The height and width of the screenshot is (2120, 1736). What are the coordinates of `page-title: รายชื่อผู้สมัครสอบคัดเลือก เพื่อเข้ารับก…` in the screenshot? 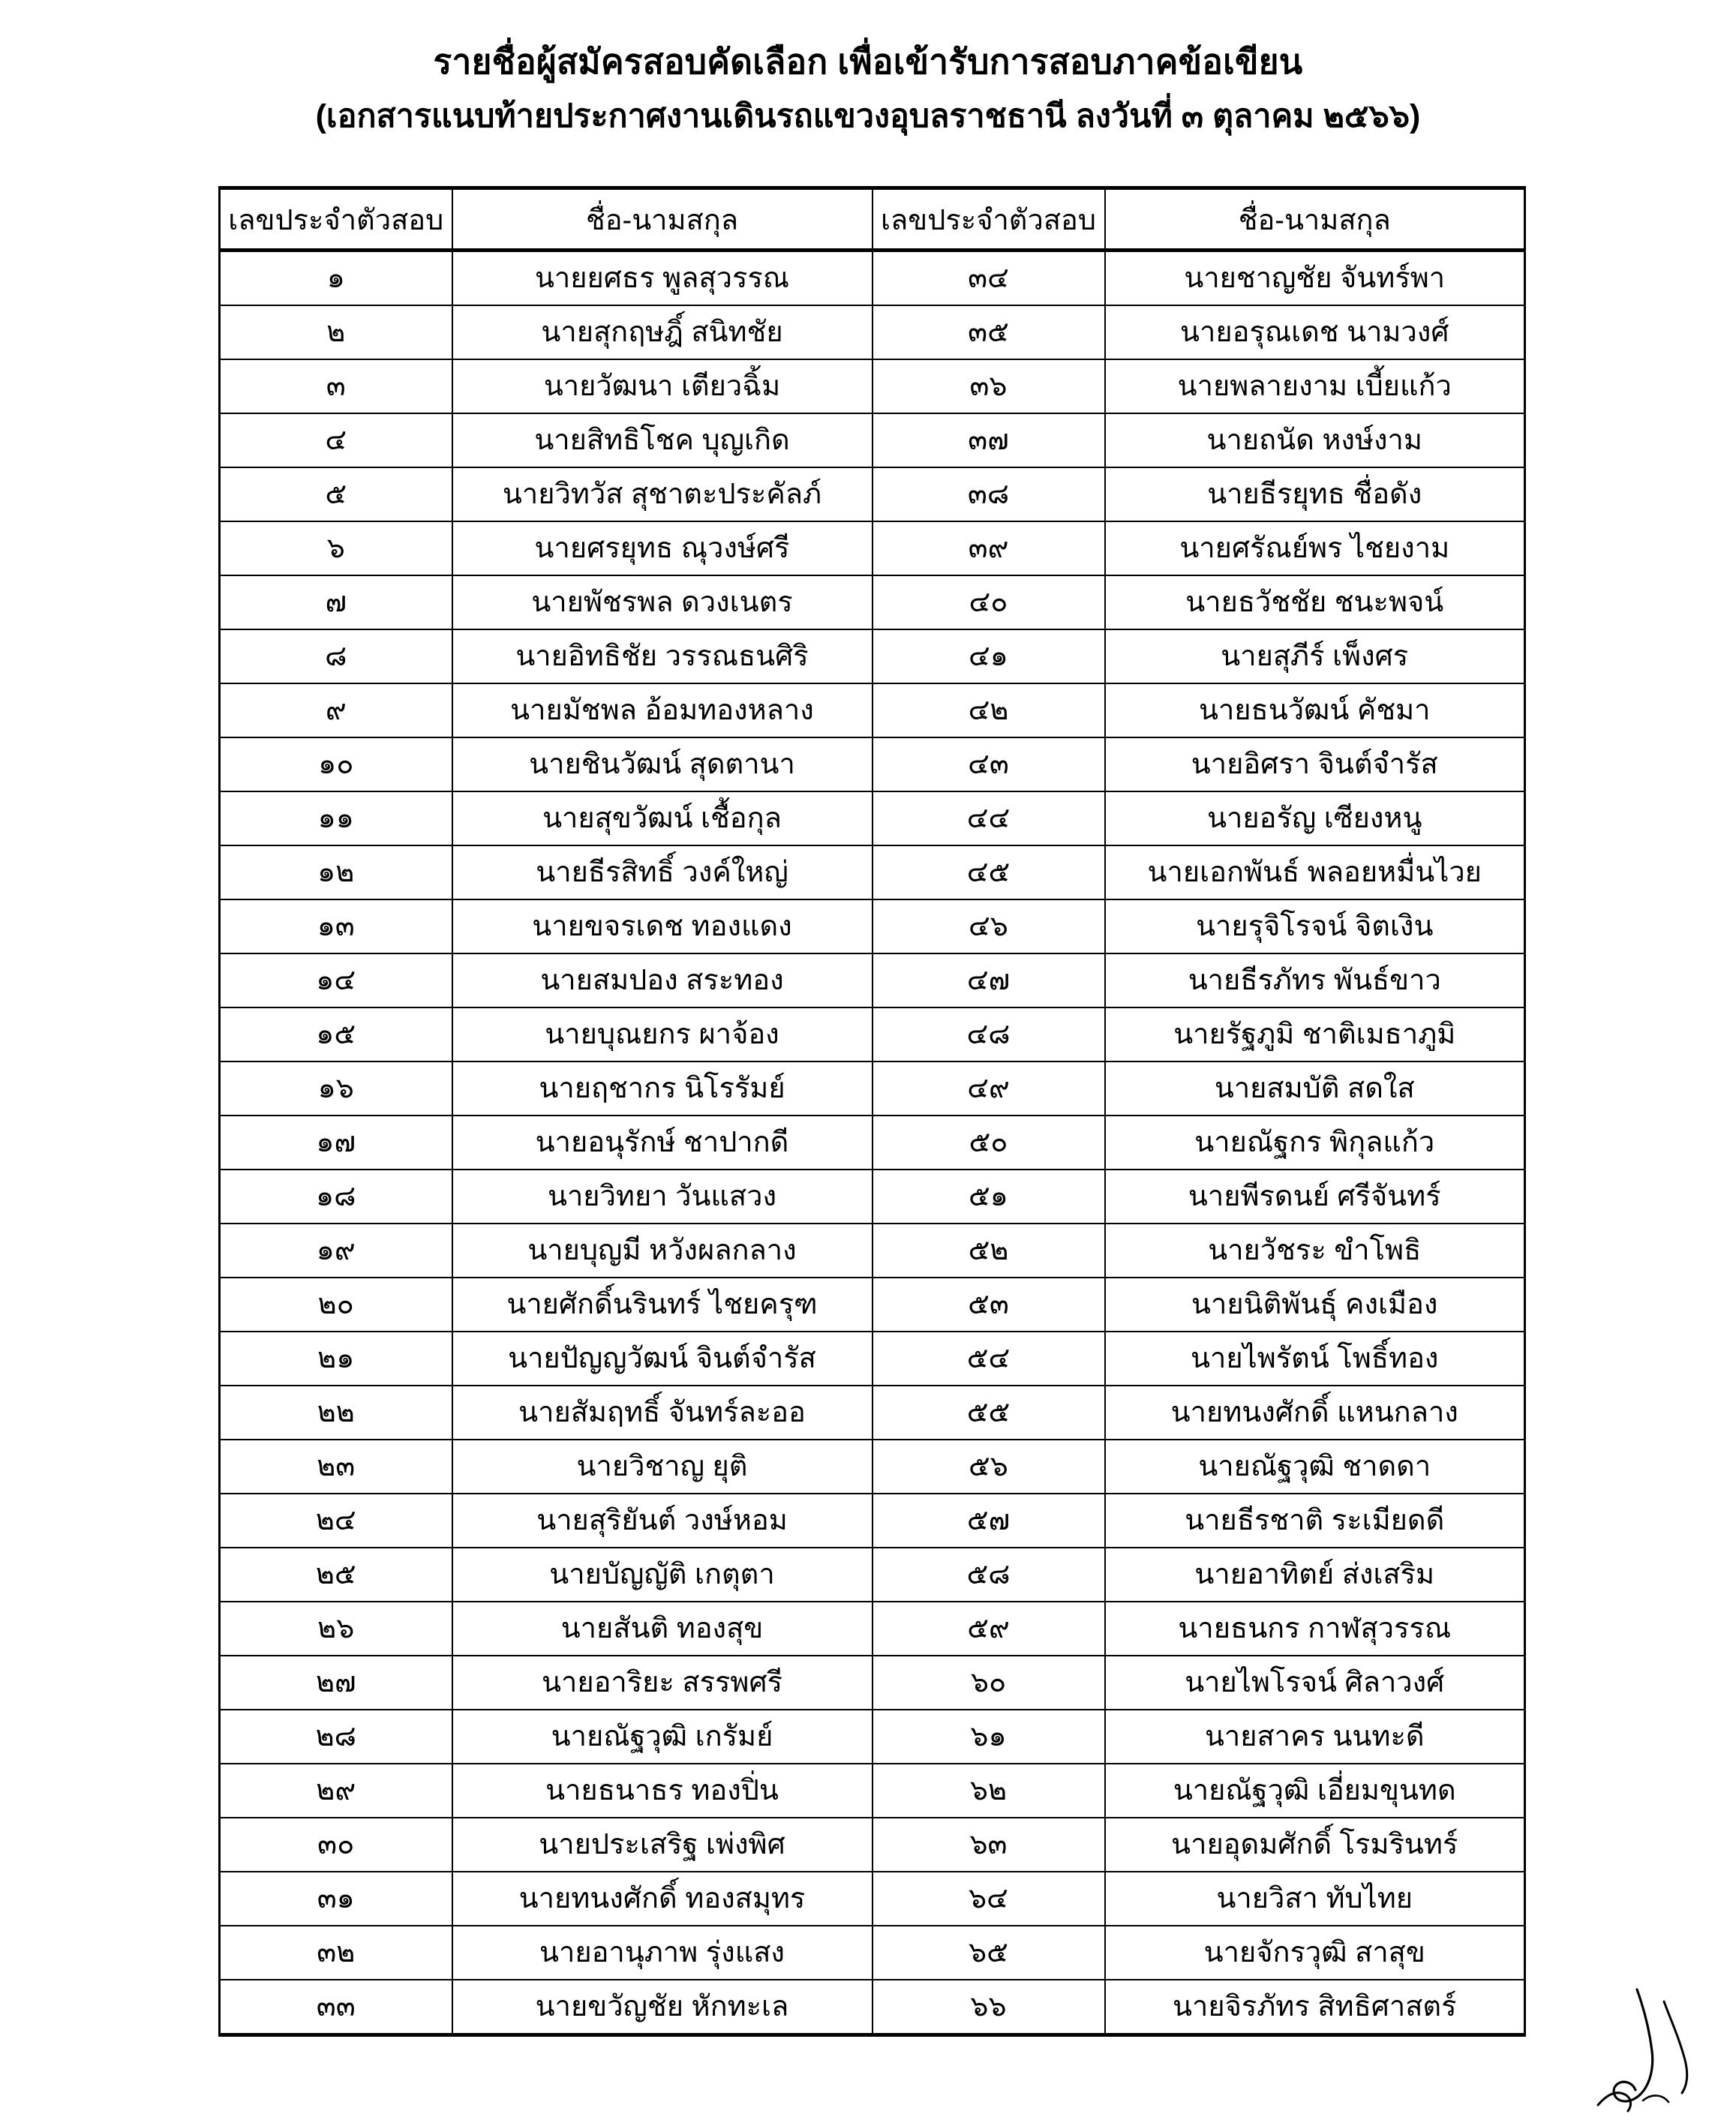 It's located at (868, 61).